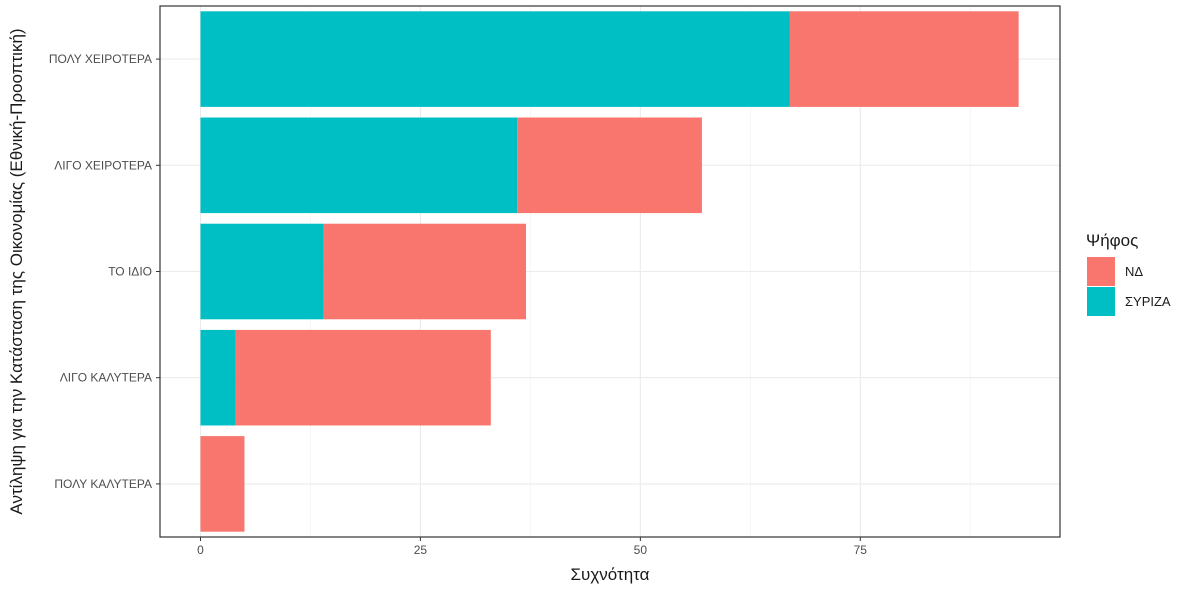 The image size is (1192, 589). I want to click on x-tick-label: 75, so click(861, 550).